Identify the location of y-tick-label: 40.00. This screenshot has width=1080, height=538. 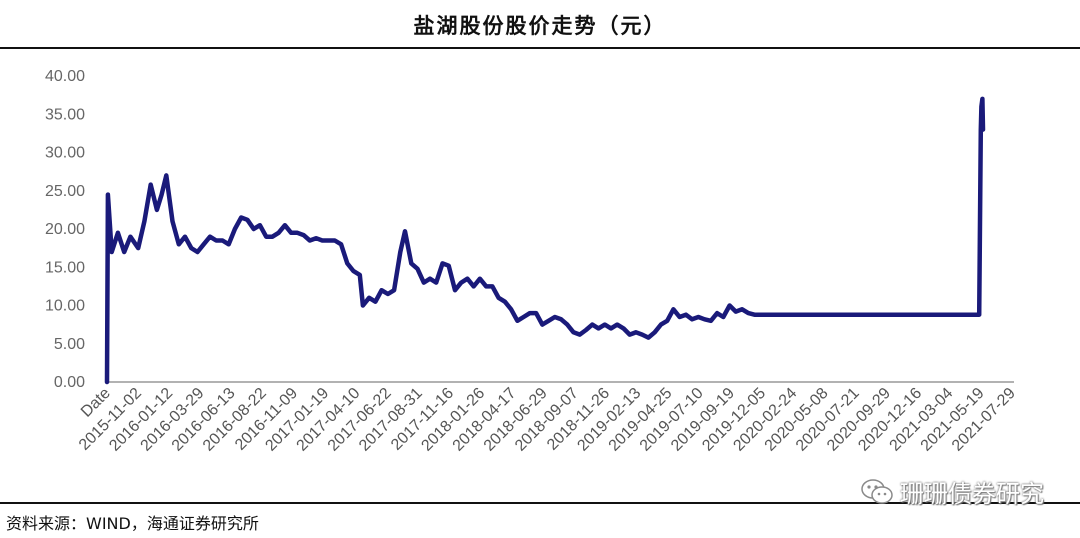
(65, 76).